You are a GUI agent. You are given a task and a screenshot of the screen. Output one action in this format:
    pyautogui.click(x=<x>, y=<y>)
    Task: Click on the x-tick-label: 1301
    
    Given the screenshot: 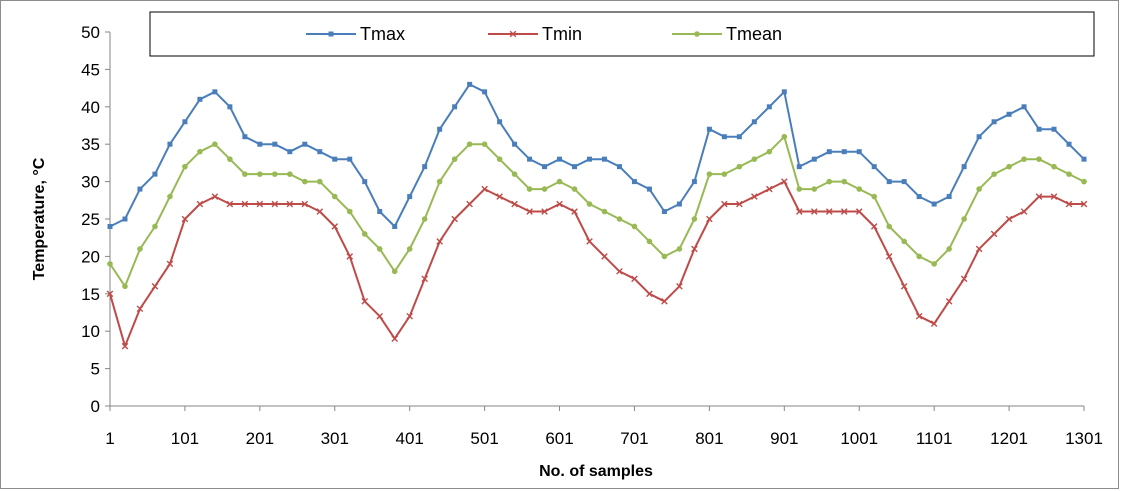 What is the action you would take?
    pyautogui.click(x=1084, y=438)
    